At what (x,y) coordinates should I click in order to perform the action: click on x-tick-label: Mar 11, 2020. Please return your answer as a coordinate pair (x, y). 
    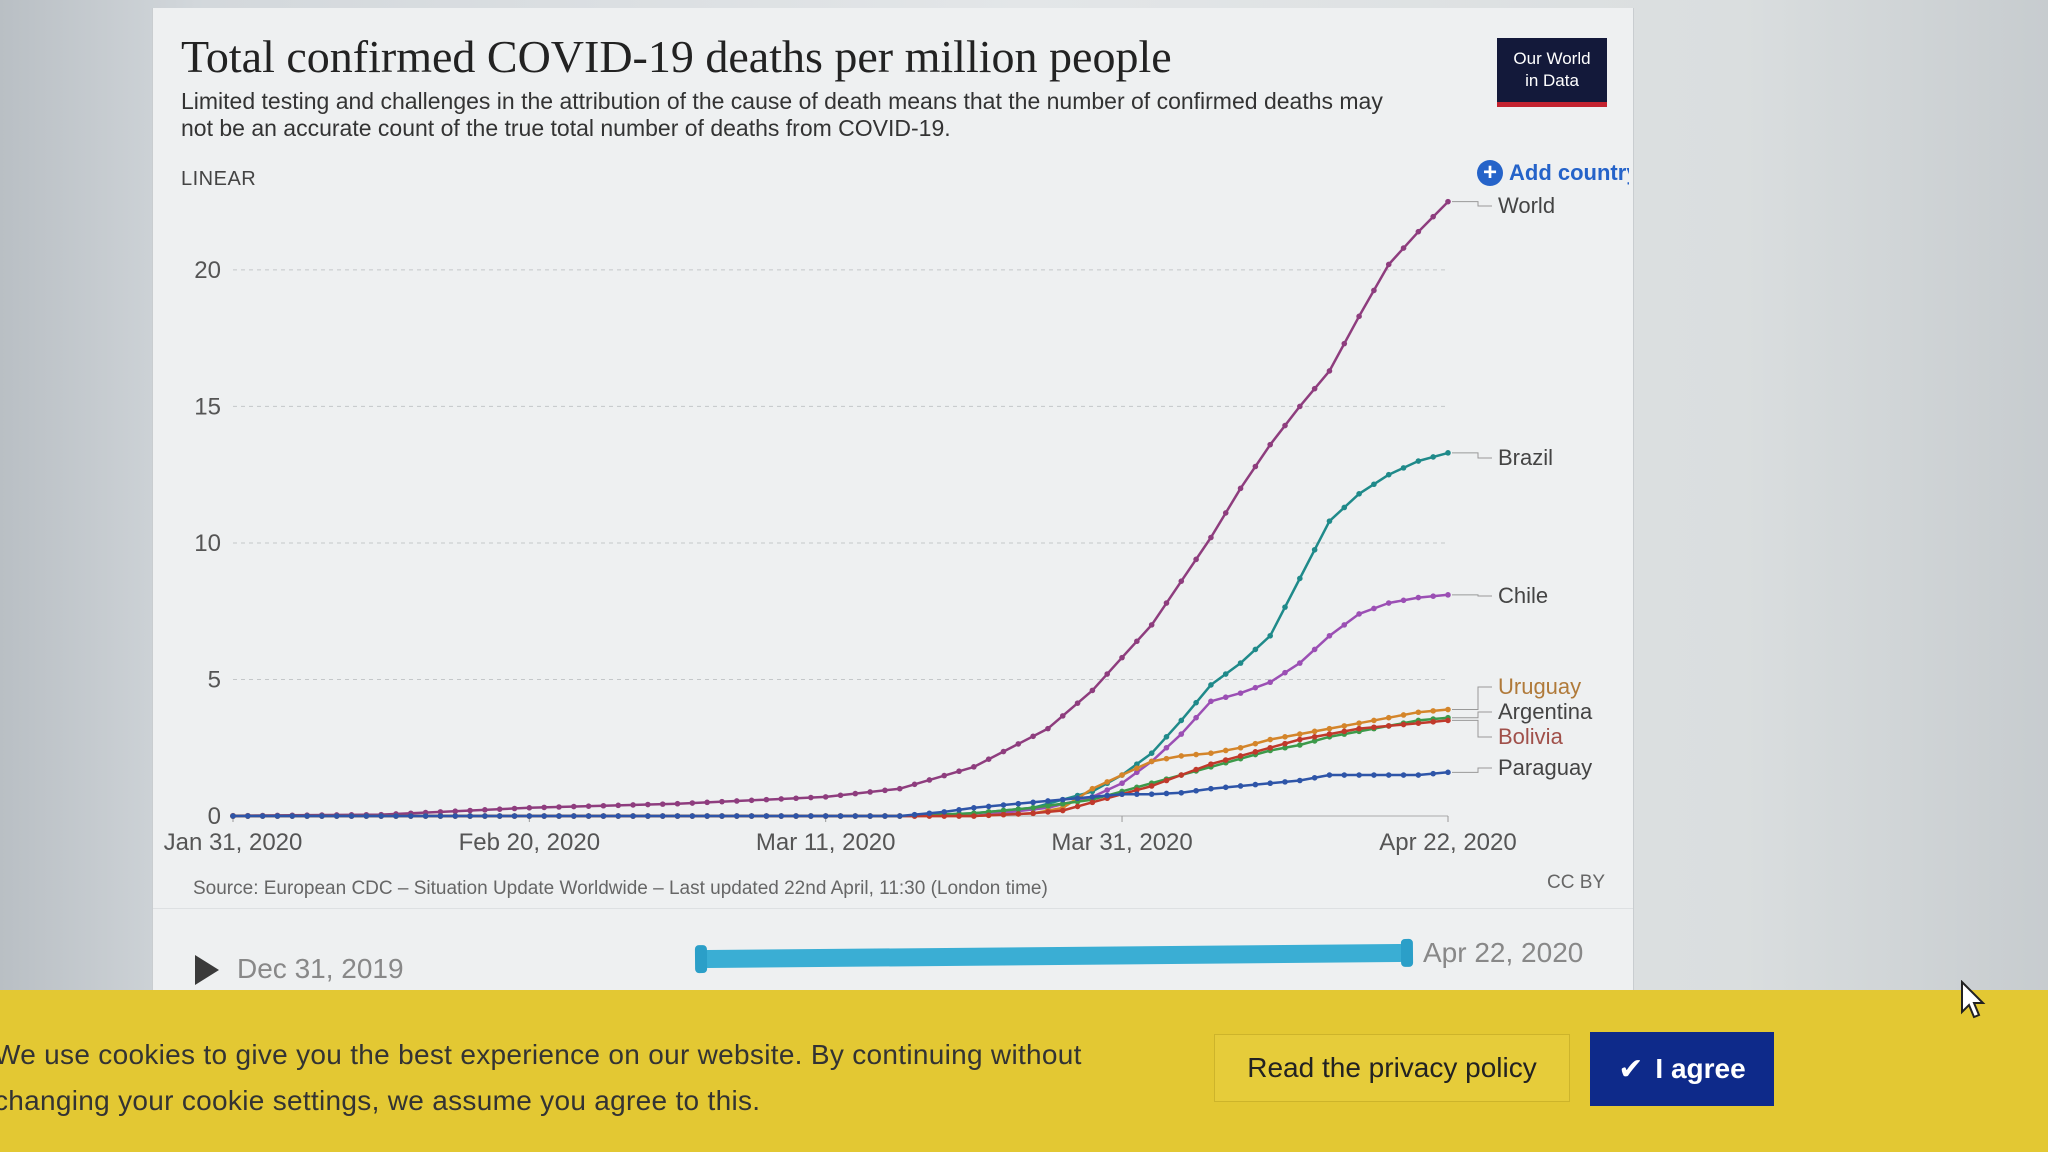
    Looking at the image, I should click on (826, 842).